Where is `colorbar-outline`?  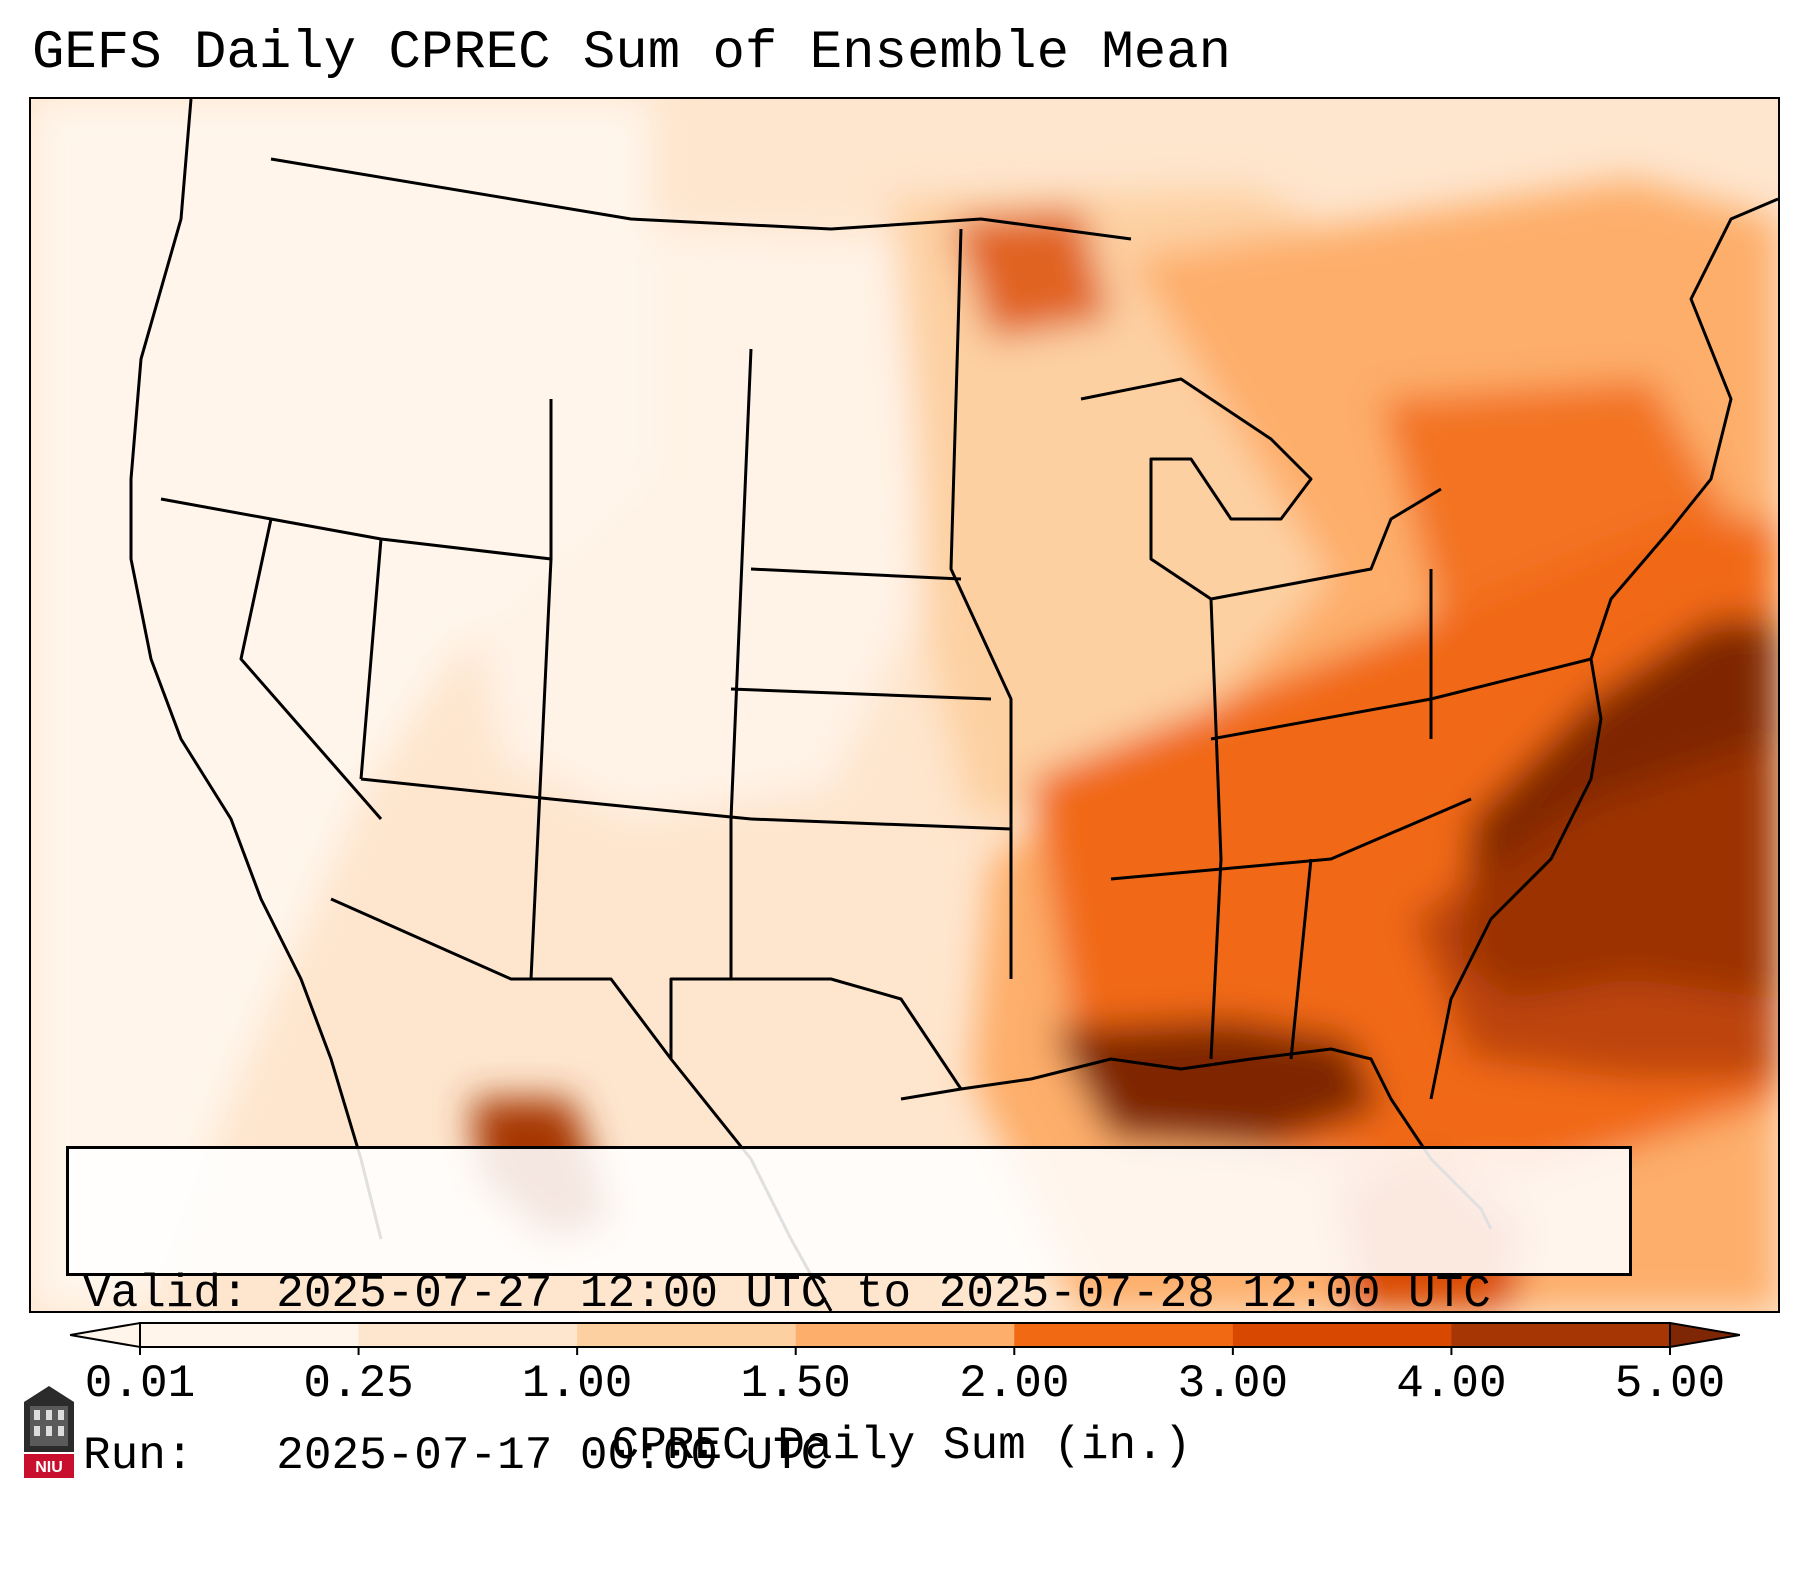
colorbar-outline is located at coordinates (905, 1335).